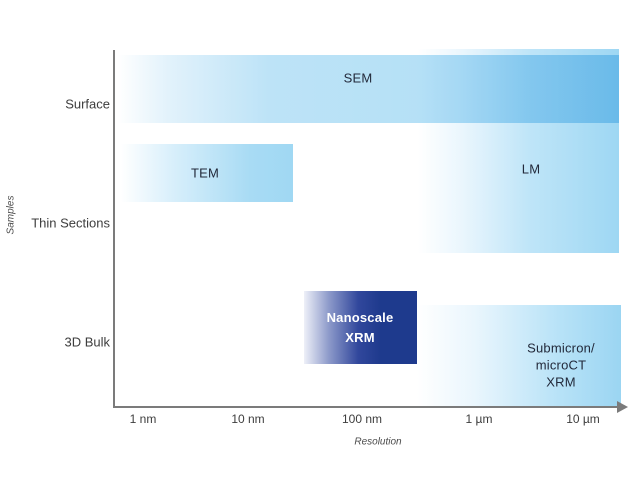 Image resolution: width=640 pixels, height=480 pixels. What do you see at coordinates (519, 355) in the screenshot?
I see `submicron-xrm-range-bar` at bounding box center [519, 355].